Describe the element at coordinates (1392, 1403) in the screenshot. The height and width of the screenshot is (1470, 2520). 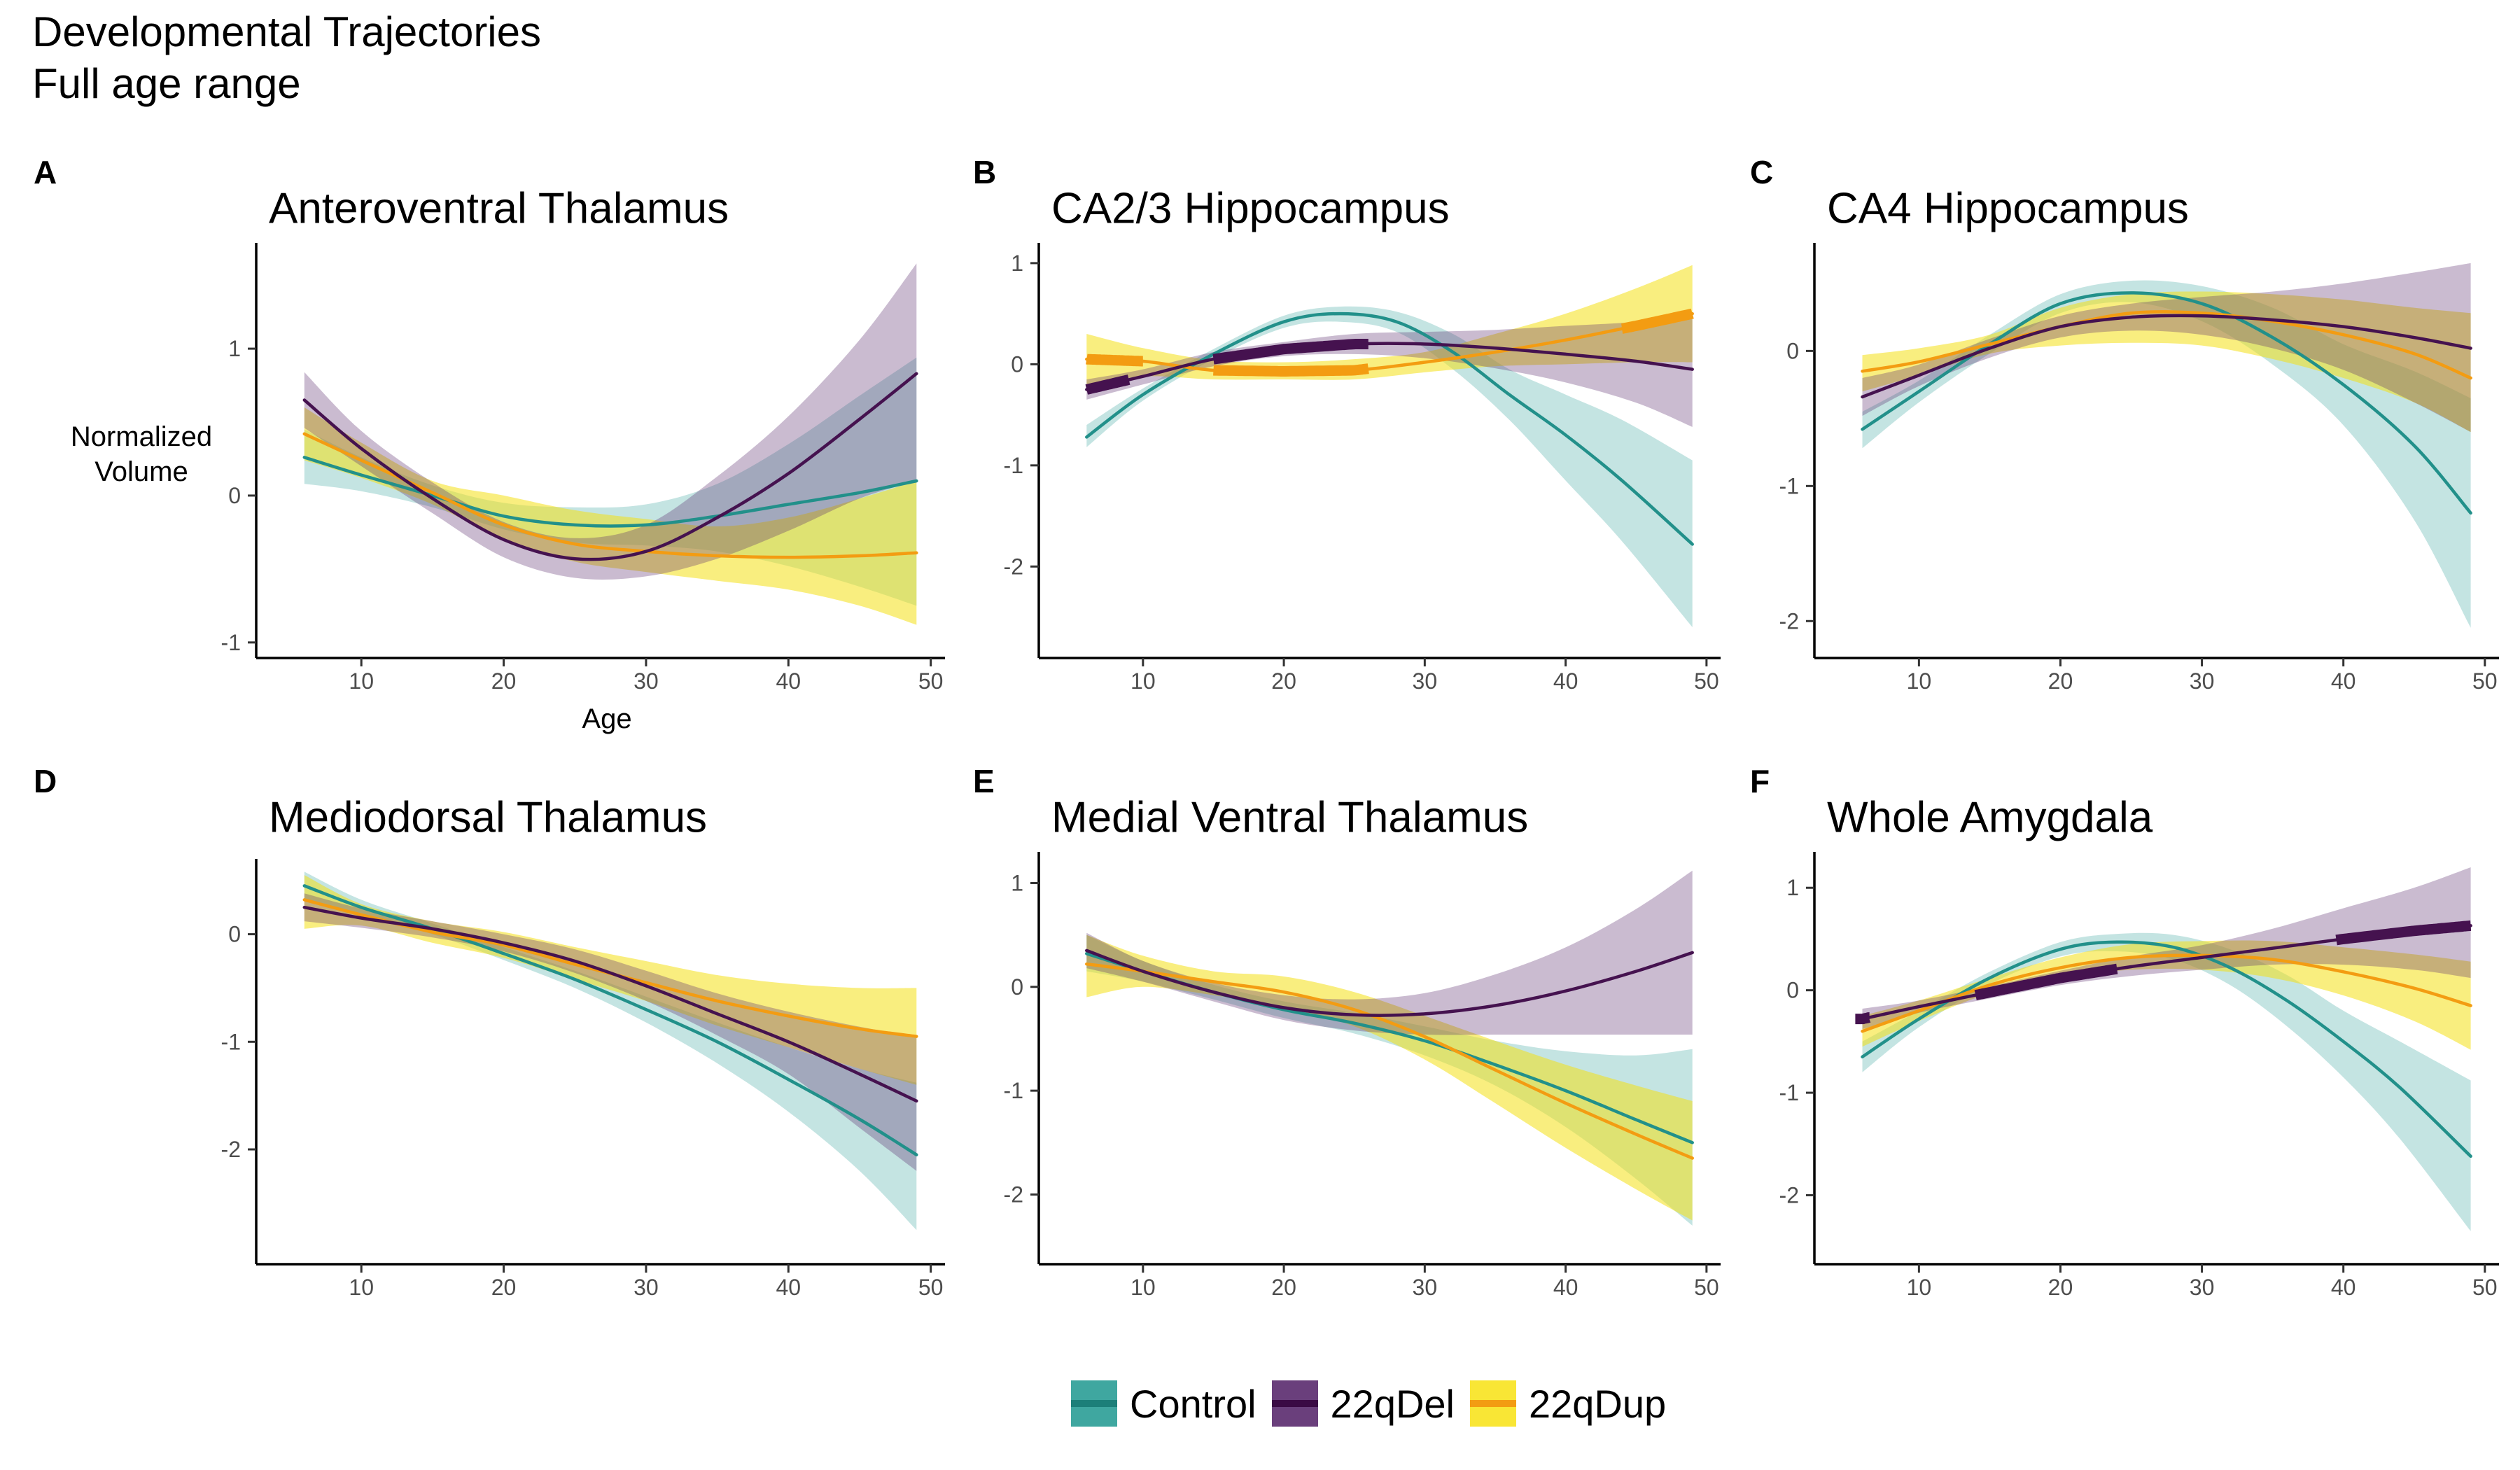
I see `legend-label-22qdel: 22qDel` at that location.